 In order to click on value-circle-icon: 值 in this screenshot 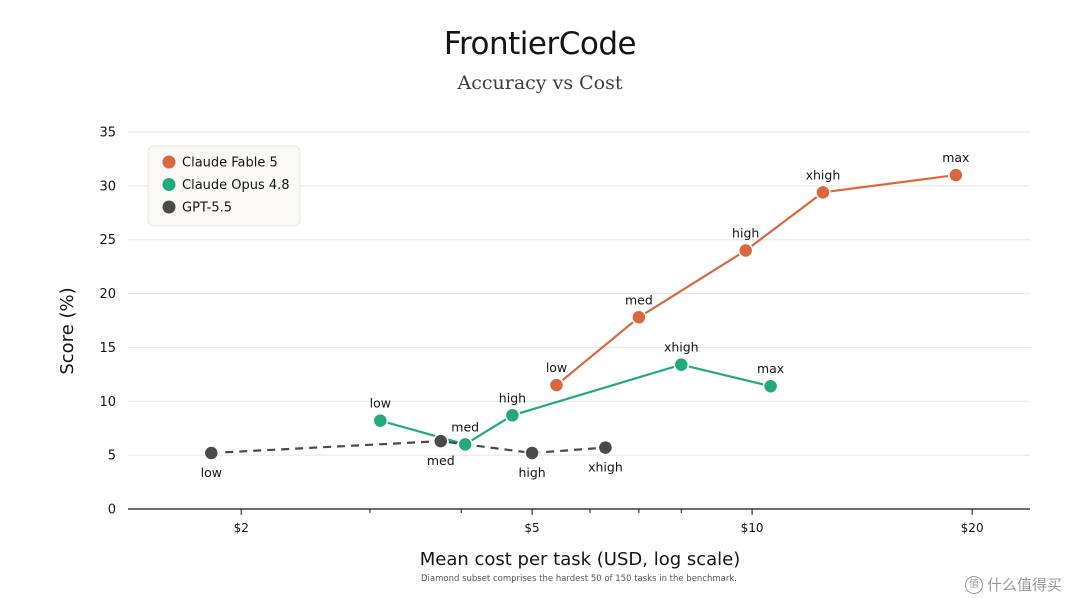, I will do `click(973, 584)`.